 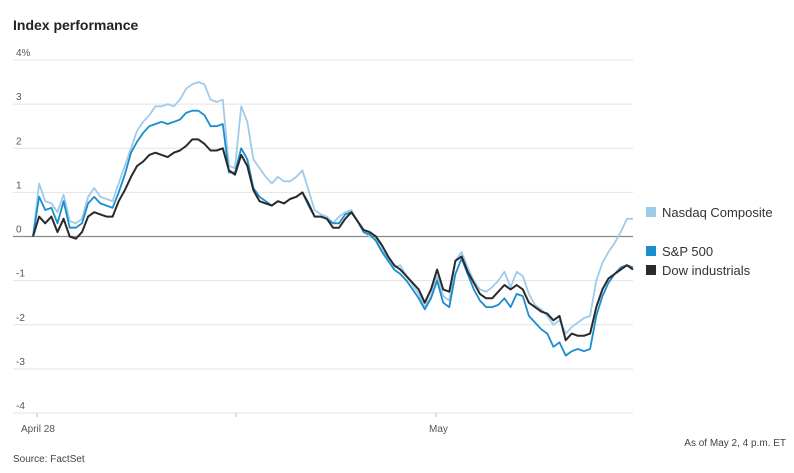 I want to click on y-tick-label: -1, so click(x=20, y=274).